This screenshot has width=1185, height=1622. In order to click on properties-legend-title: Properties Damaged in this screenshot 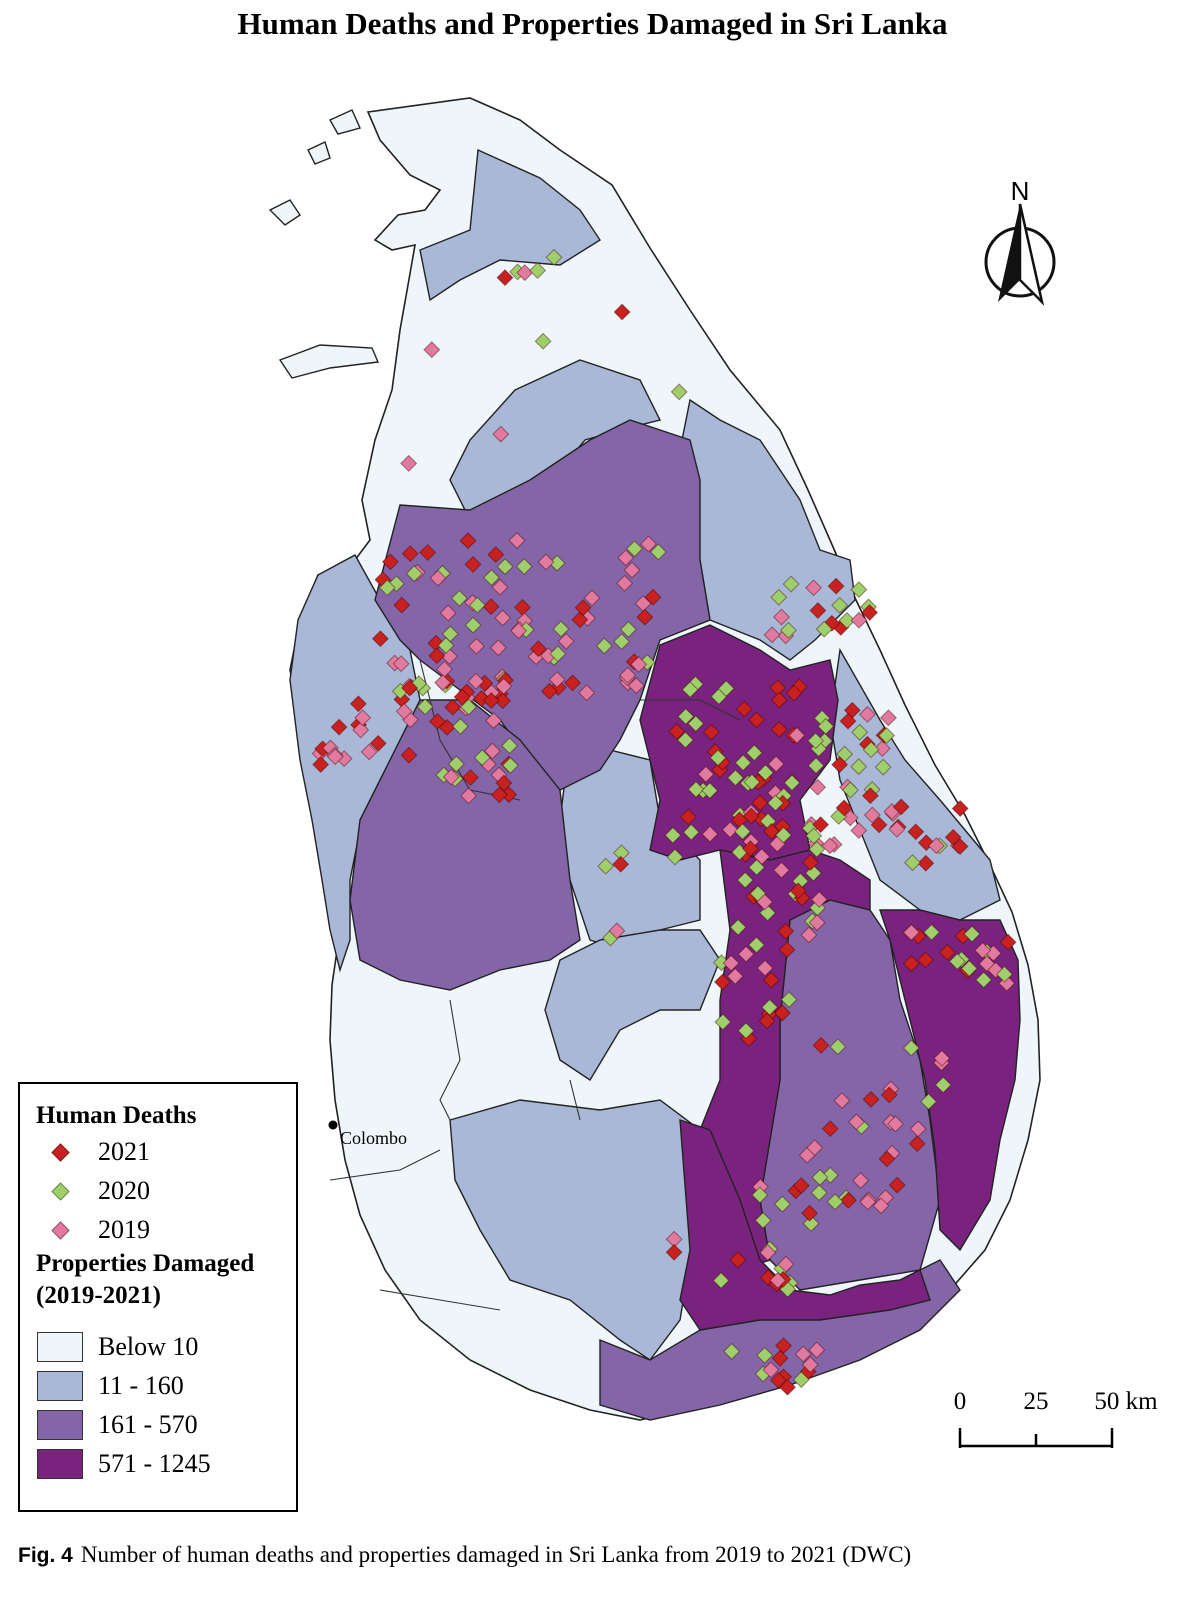, I will do `click(145, 1263)`.